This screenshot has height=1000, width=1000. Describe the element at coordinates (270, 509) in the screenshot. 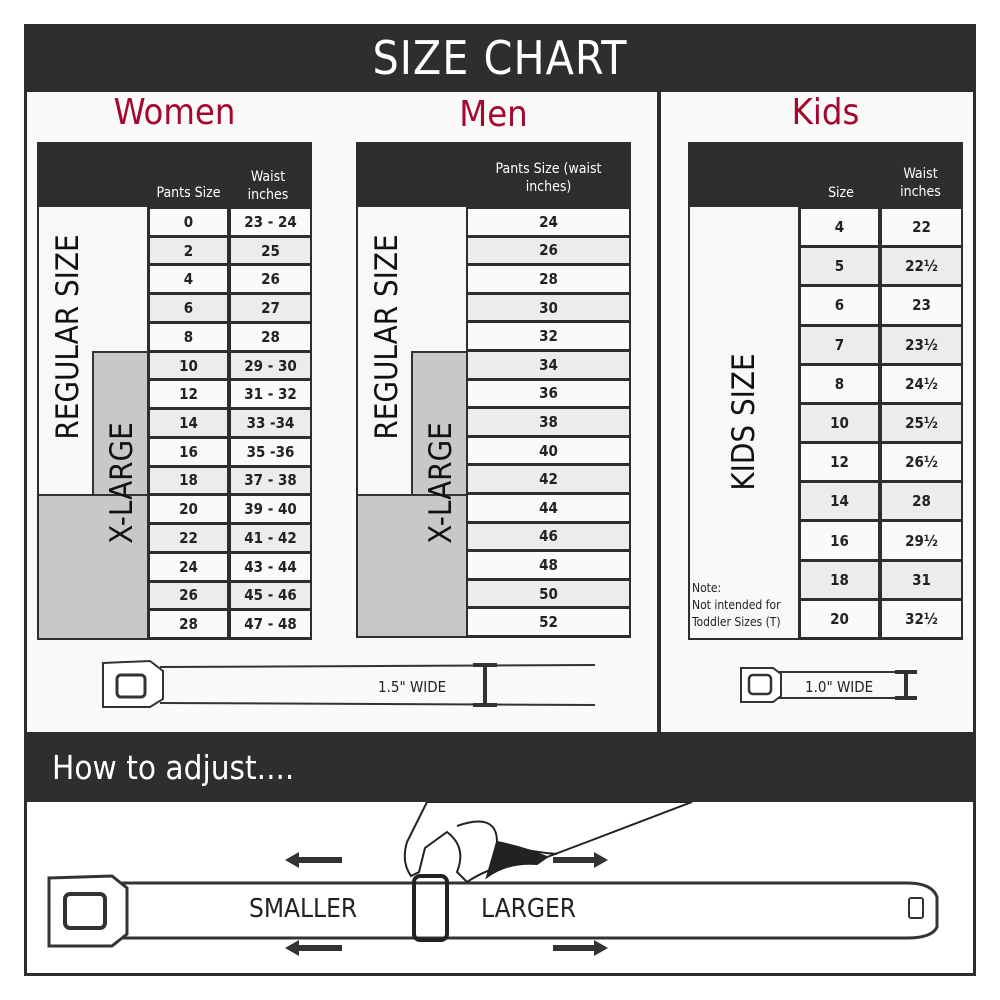

I see `women-cell: 39 - 40` at that location.